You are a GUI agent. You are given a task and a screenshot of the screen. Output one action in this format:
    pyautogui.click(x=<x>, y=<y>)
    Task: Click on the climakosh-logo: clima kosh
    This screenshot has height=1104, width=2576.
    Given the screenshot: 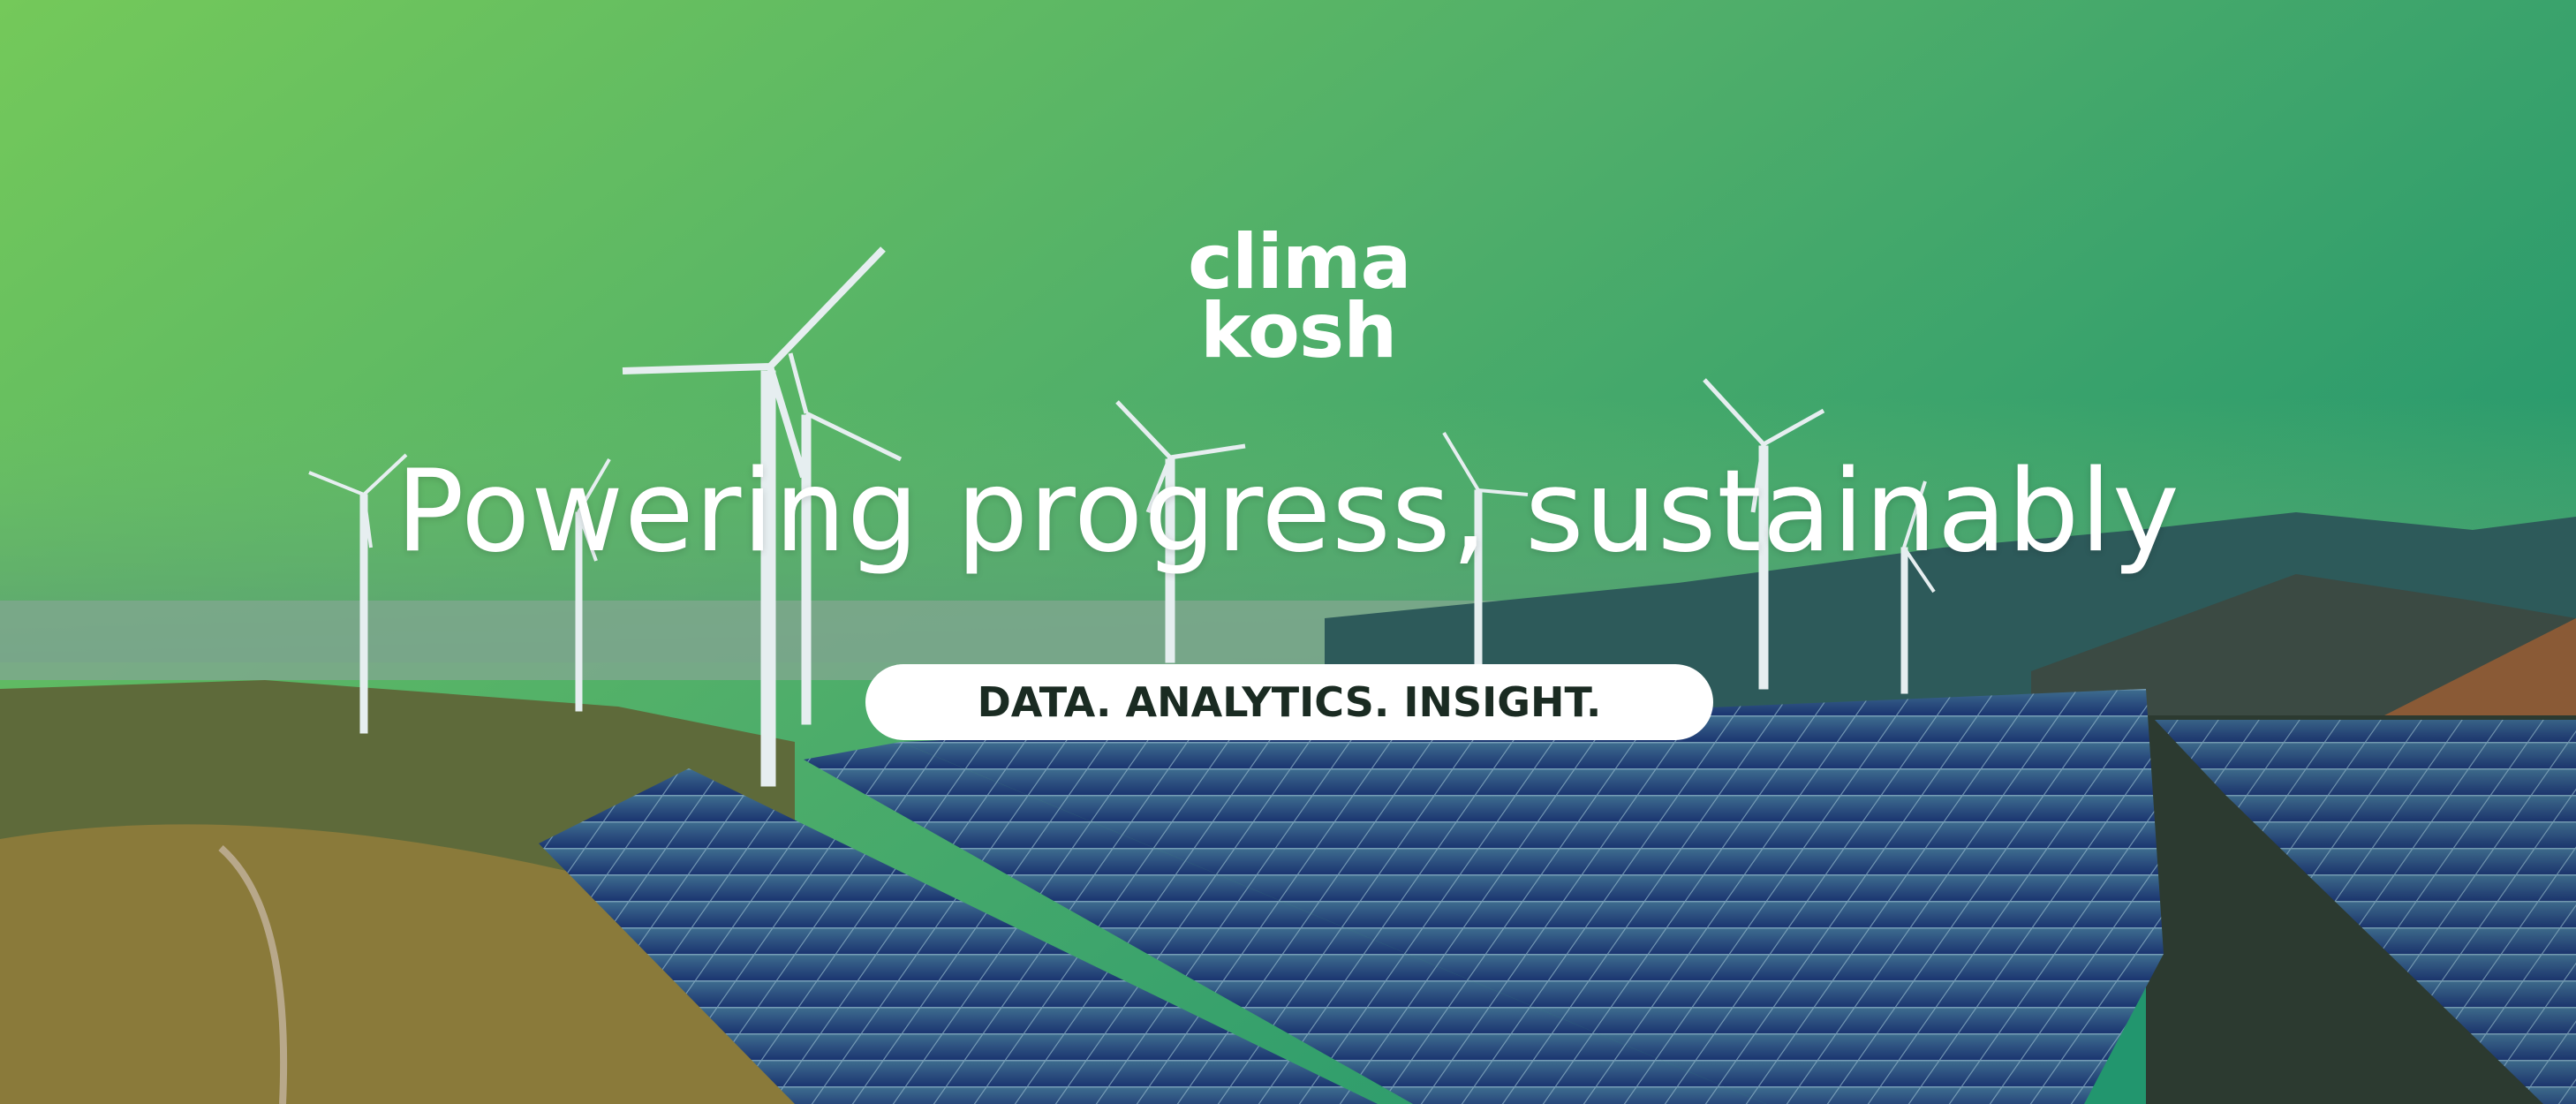 What is the action you would take?
    pyautogui.click(x=1300, y=299)
    